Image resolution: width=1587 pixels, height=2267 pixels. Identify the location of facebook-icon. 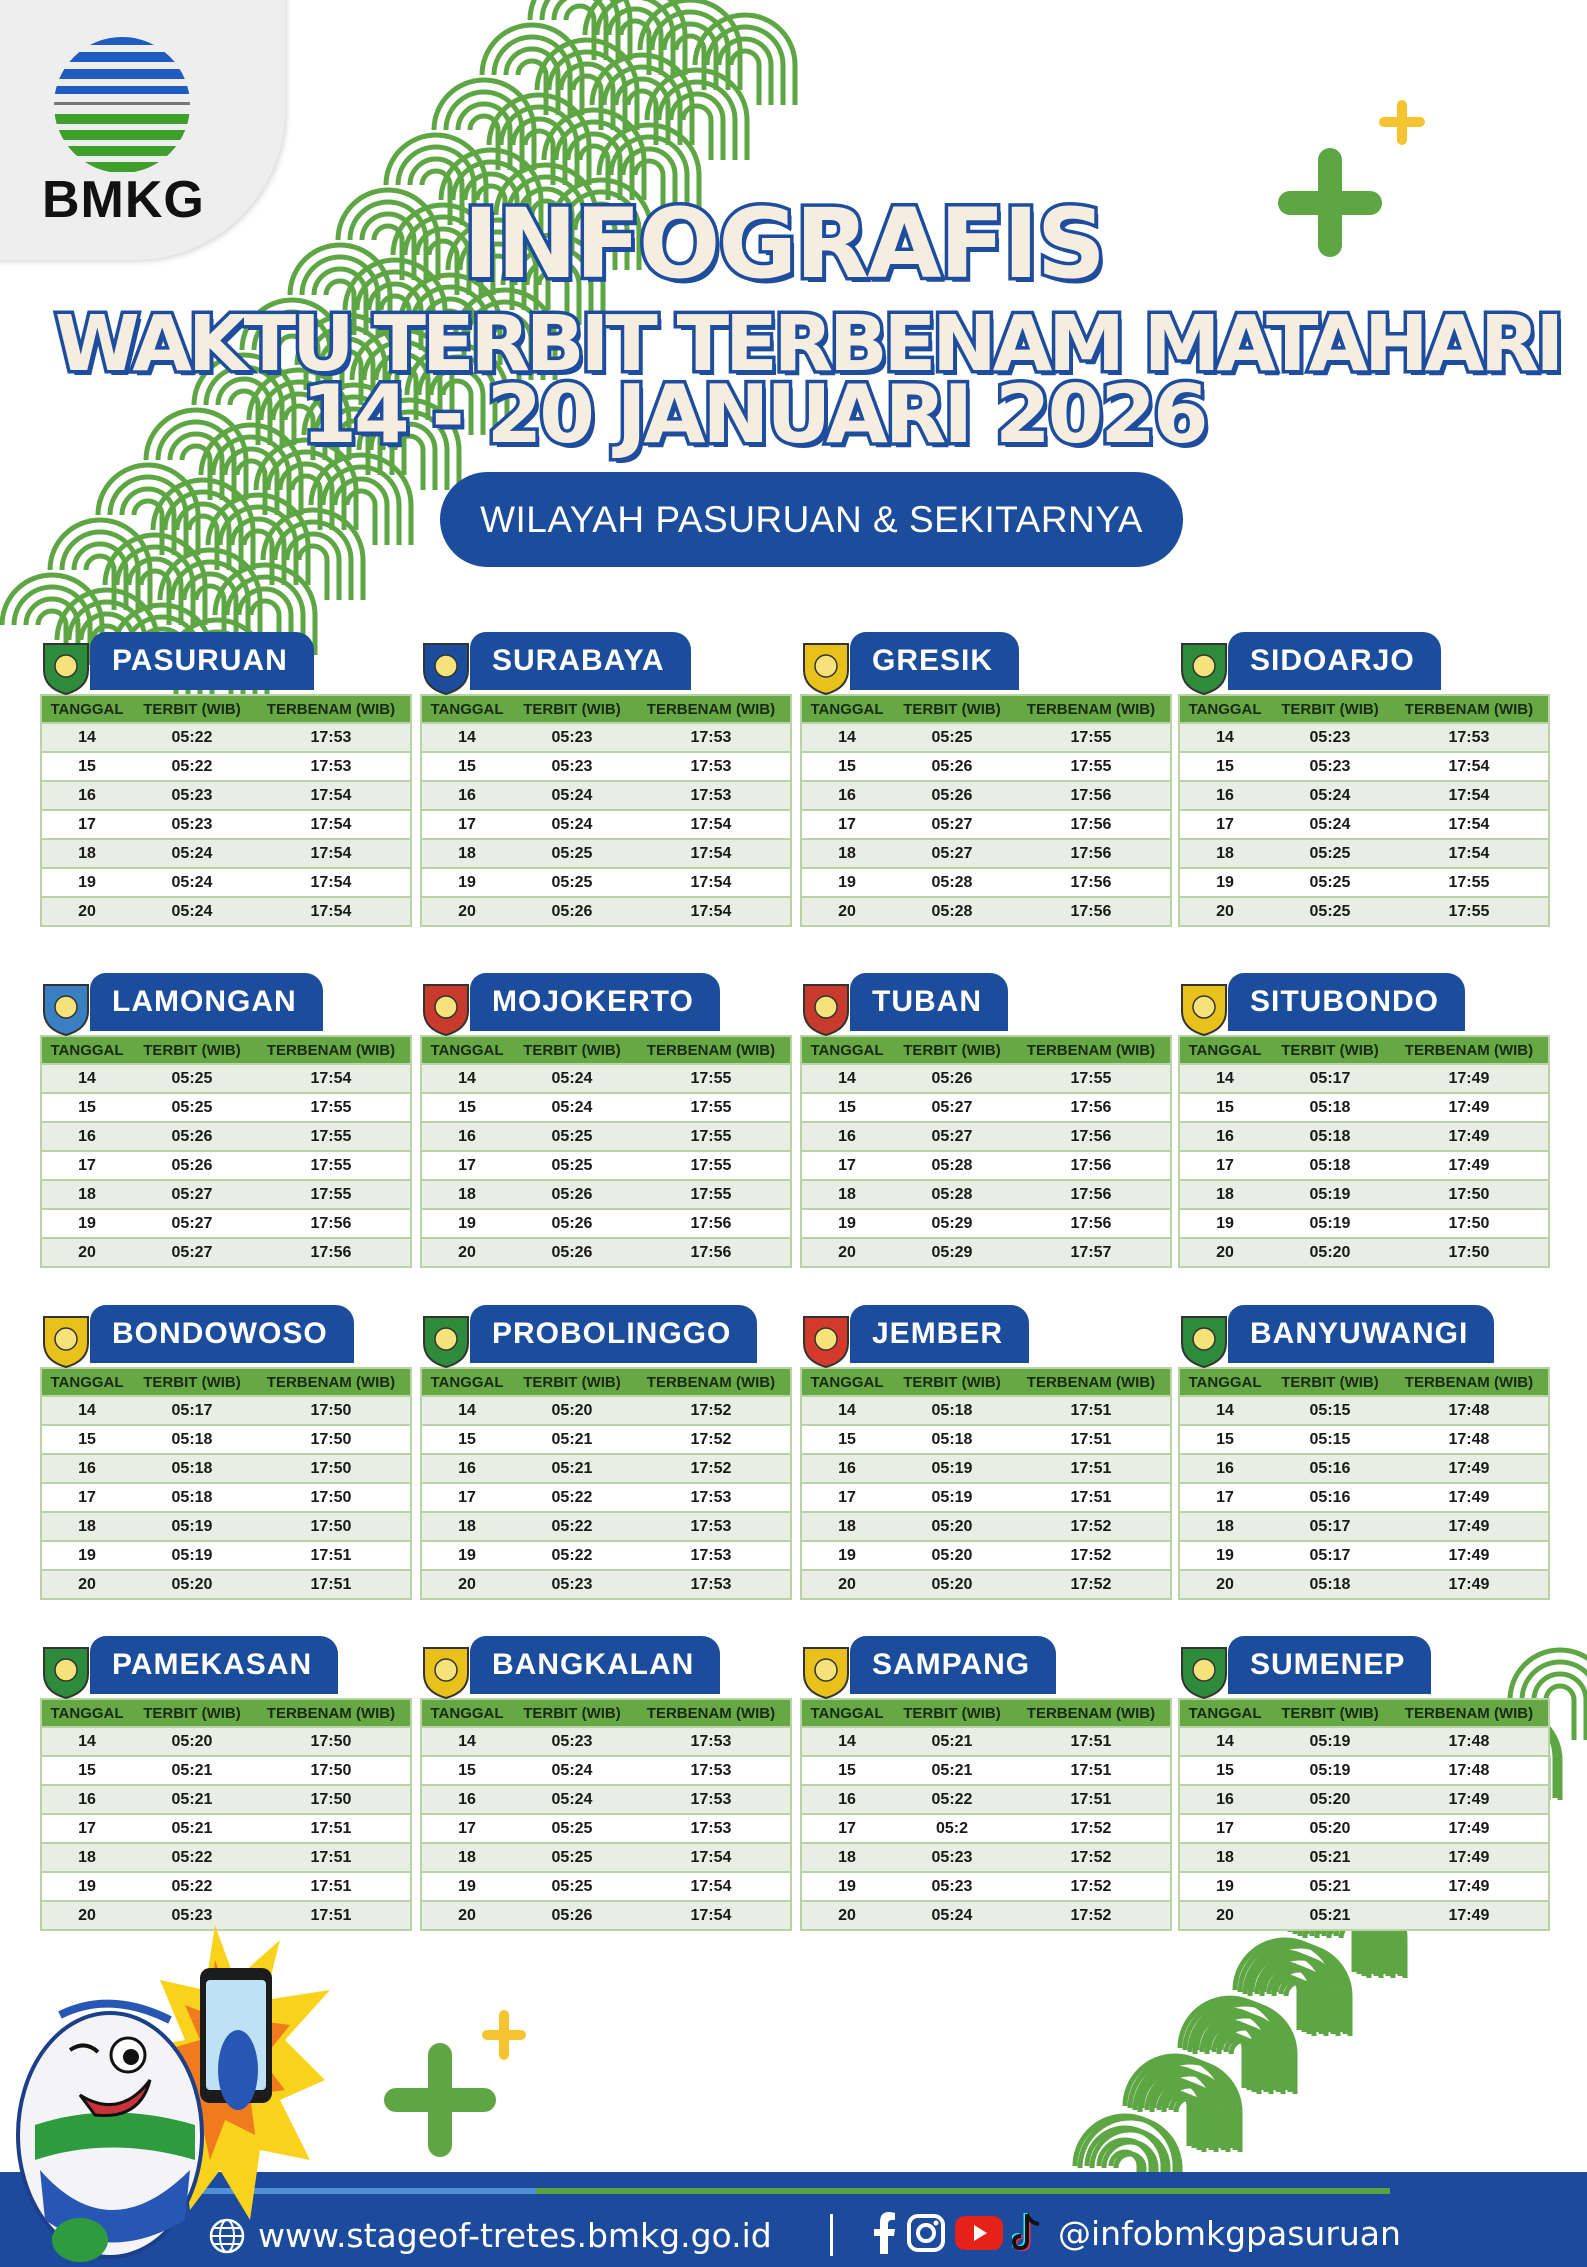
(885, 2233).